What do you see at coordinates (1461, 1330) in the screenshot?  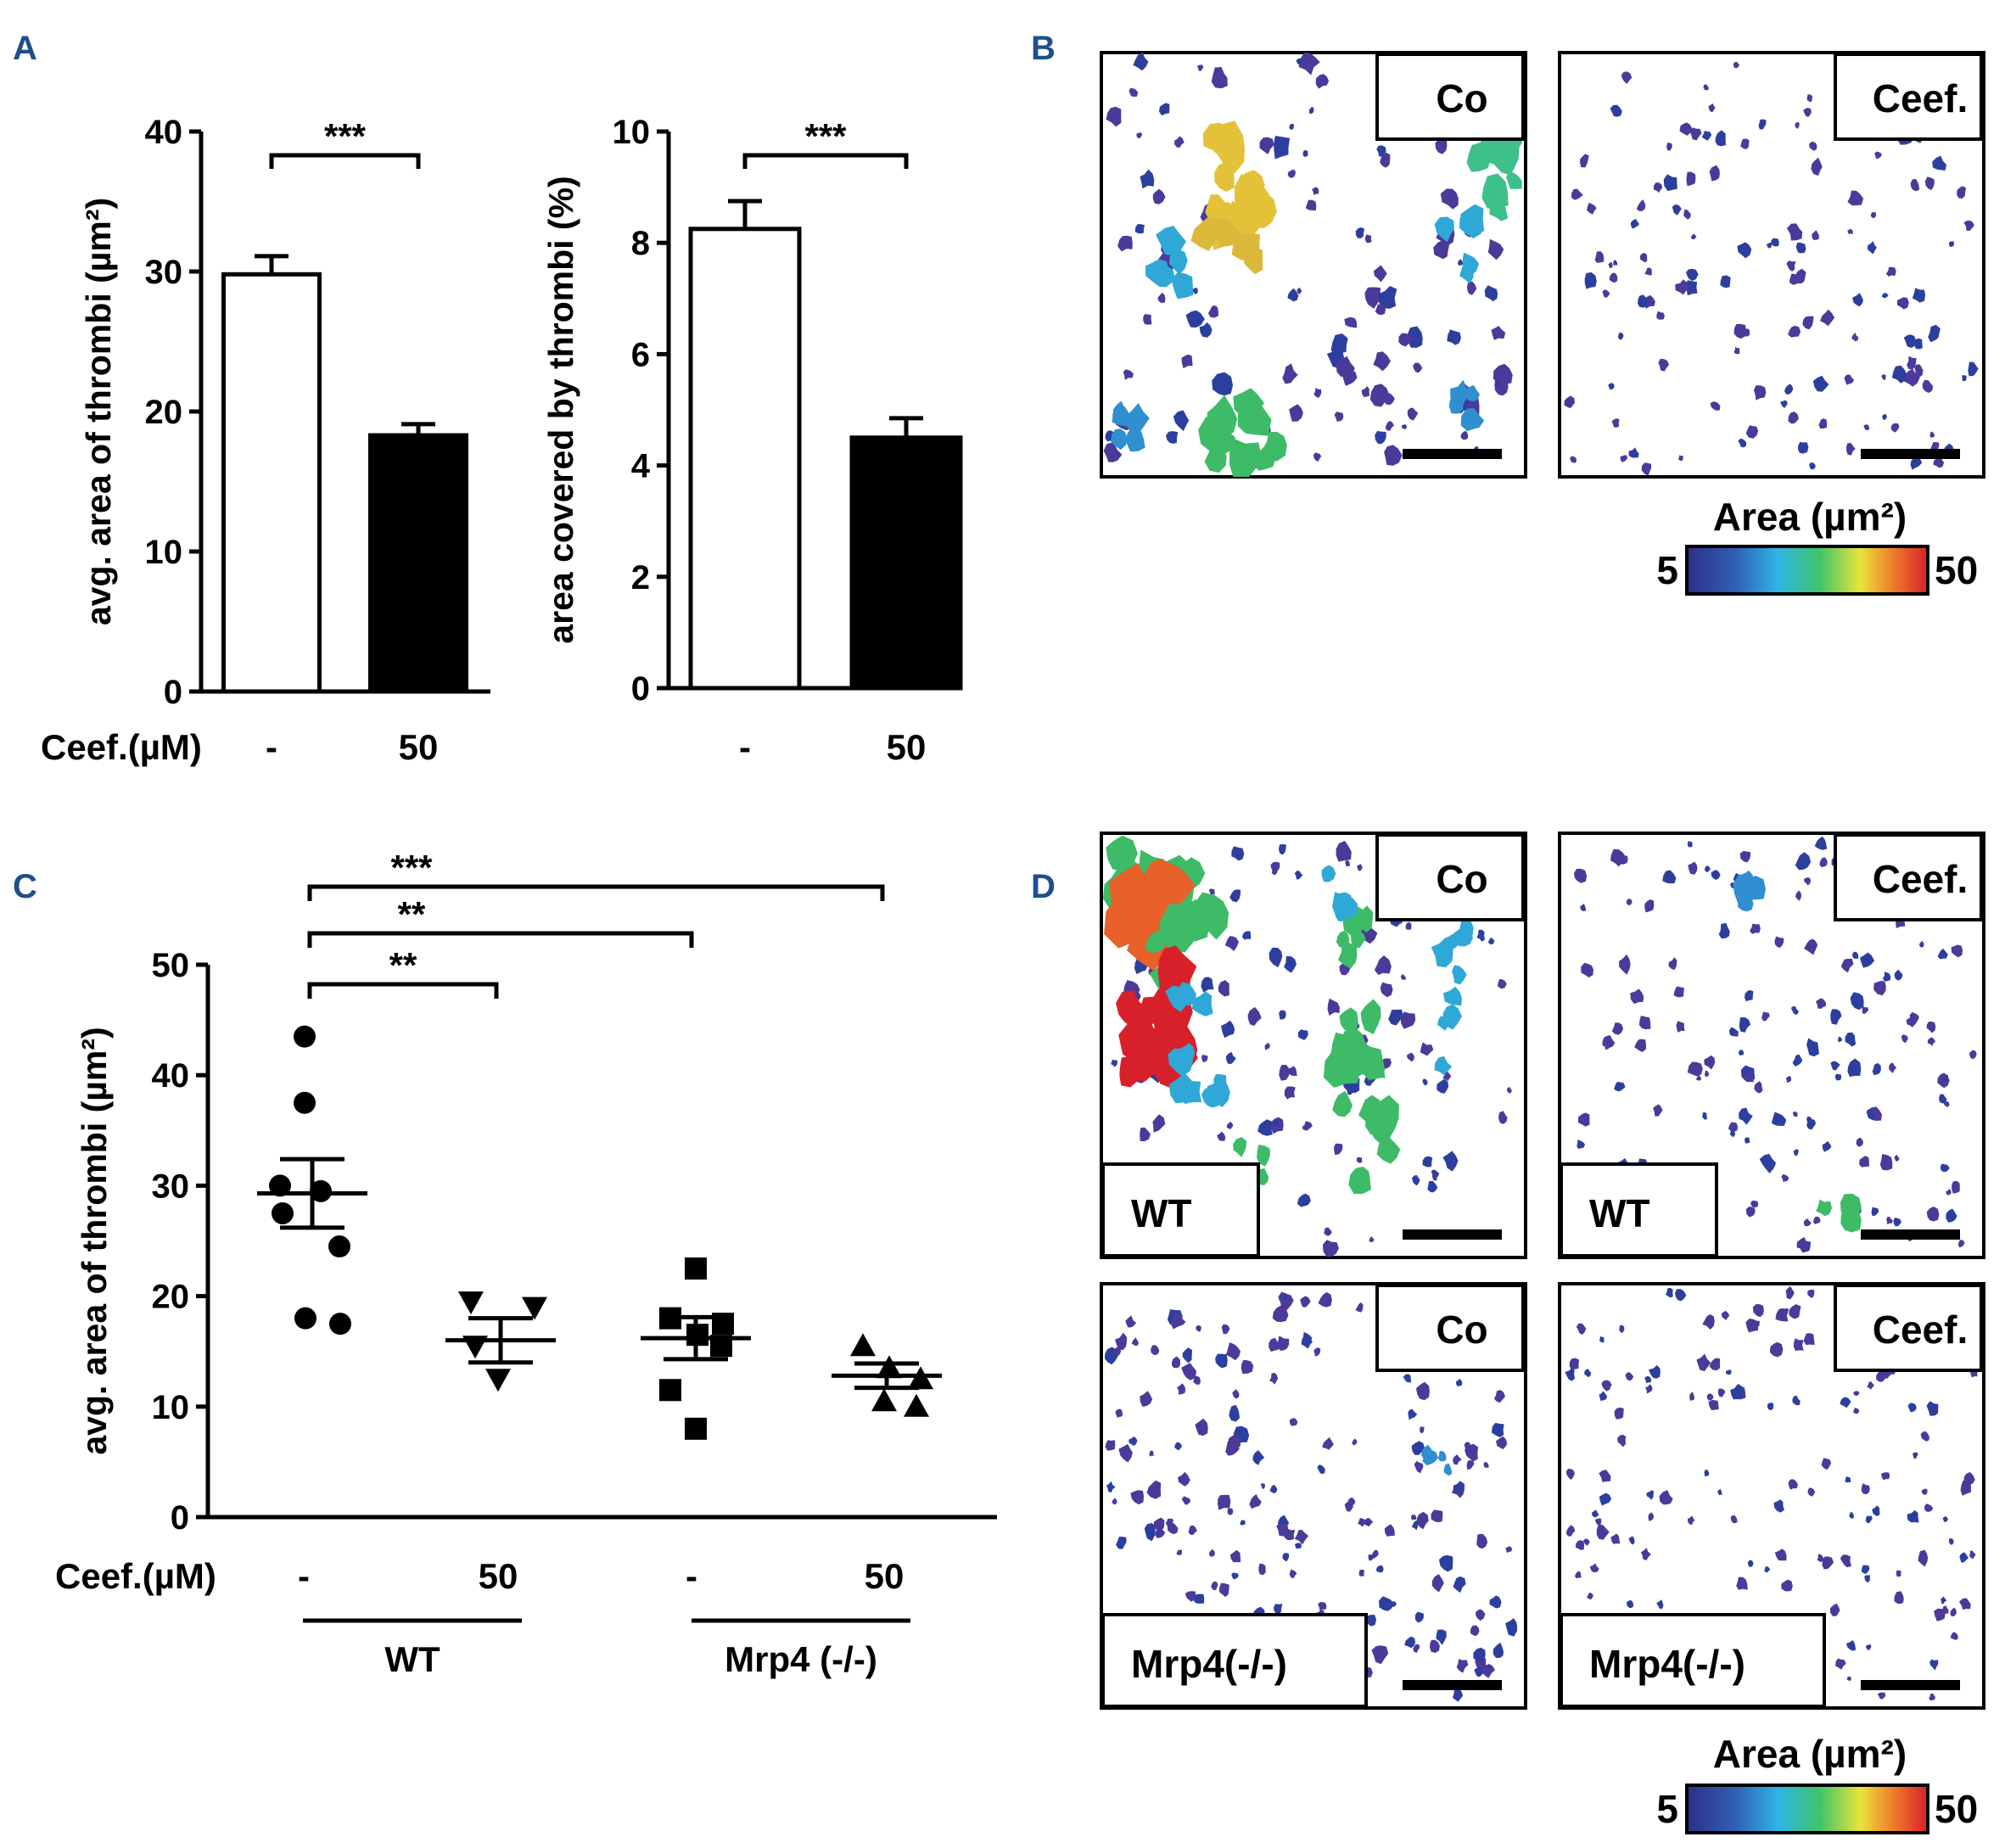 I see `condition-label: Co` at bounding box center [1461, 1330].